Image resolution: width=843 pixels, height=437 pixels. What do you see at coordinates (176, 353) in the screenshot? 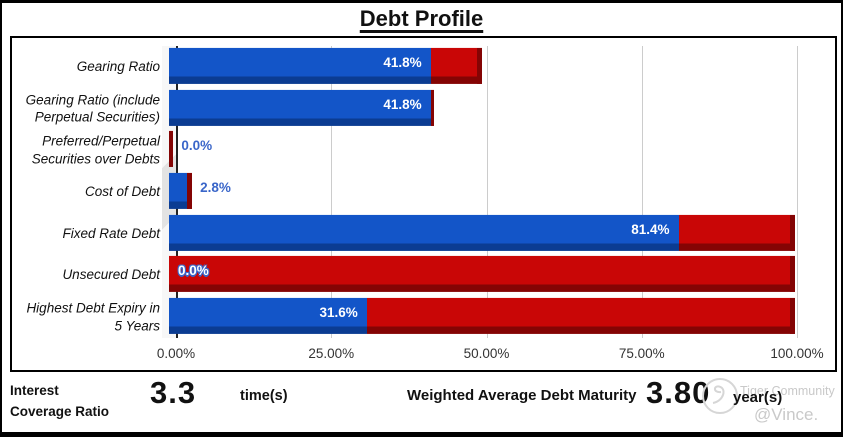
I see `x-tick-label: 0.00%` at bounding box center [176, 353].